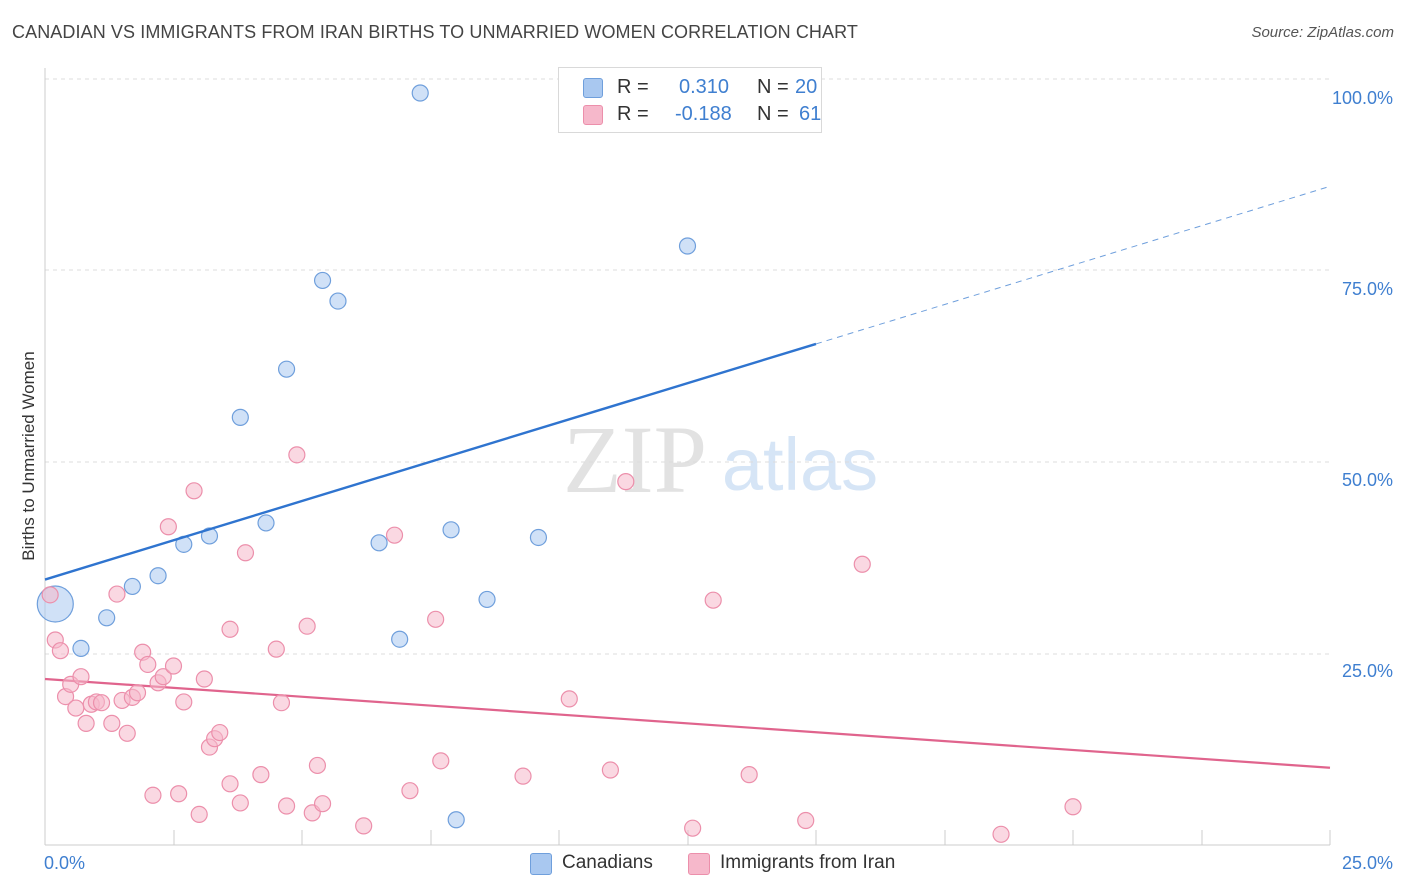 The image size is (1406, 892). What do you see at coordinates (687, 723) in the screenshot?
I see `trend-line-iran` at bounding box center [687, 723].